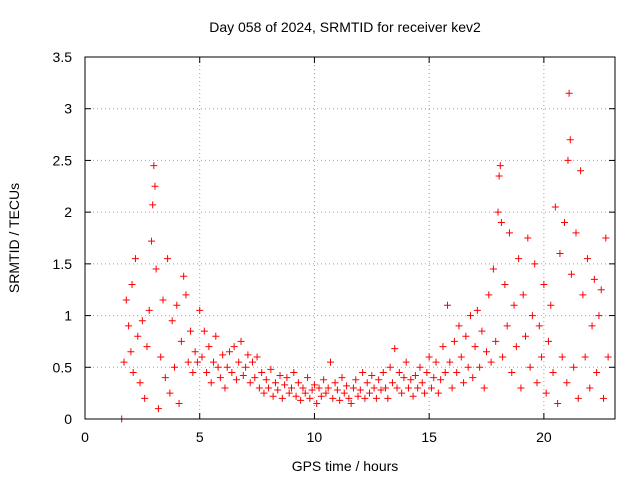 This screenshot has height=480, width=640. What do you see at coordinates (429, 437) in the screenshot?
I see `x-tick-label: 15` at bounding box center [429, 437].